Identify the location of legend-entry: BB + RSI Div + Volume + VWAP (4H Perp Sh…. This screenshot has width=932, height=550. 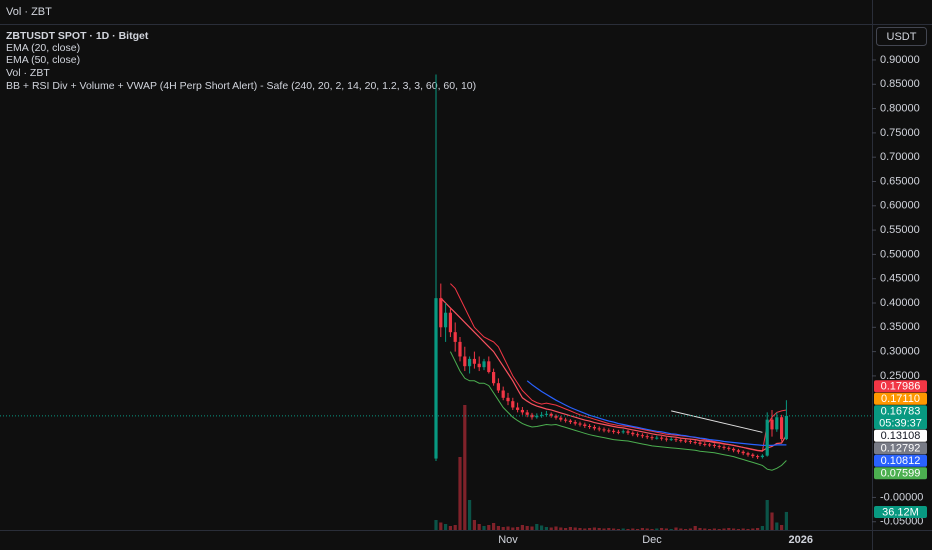
(241, 86).